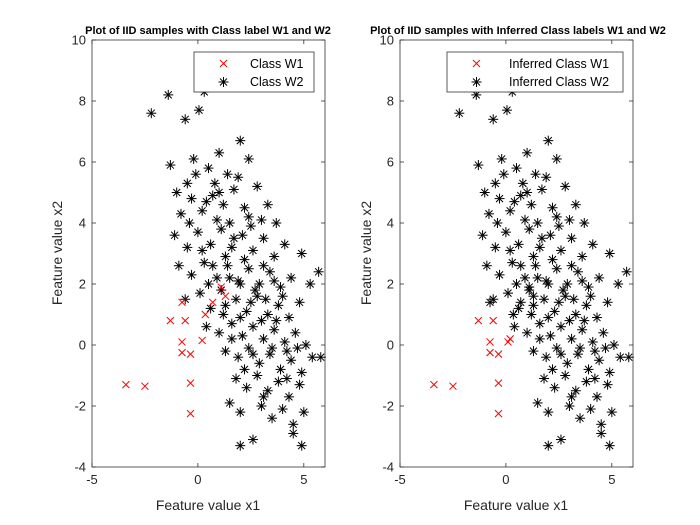 This screenshot has width=700, height=525. I want to click on right-legend-marker-w1, so click(476, 63).